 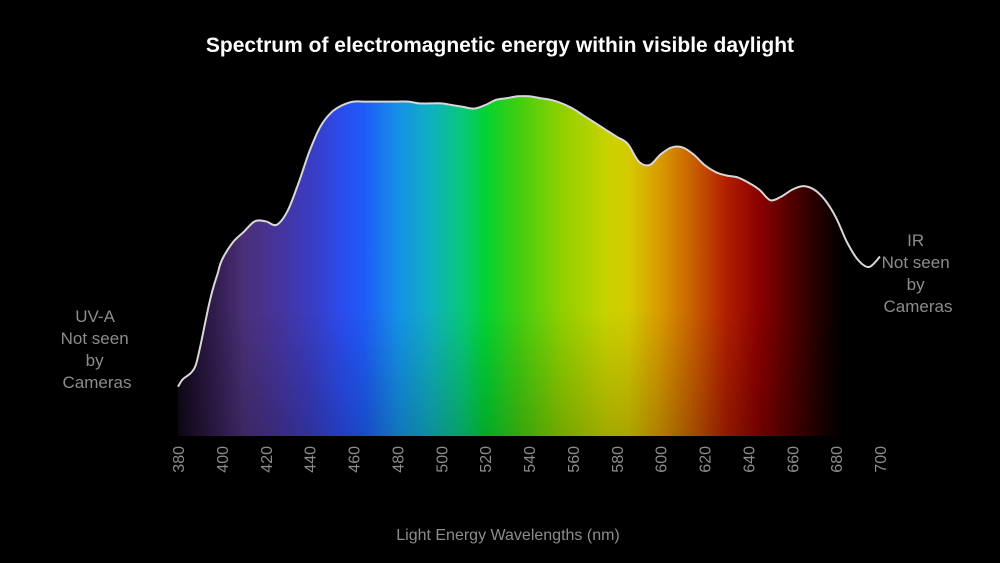 What do you see at coordinates (662, 459) in the screenshot?
I see `tick-label-600: 600` at bounding box center [662, 459].